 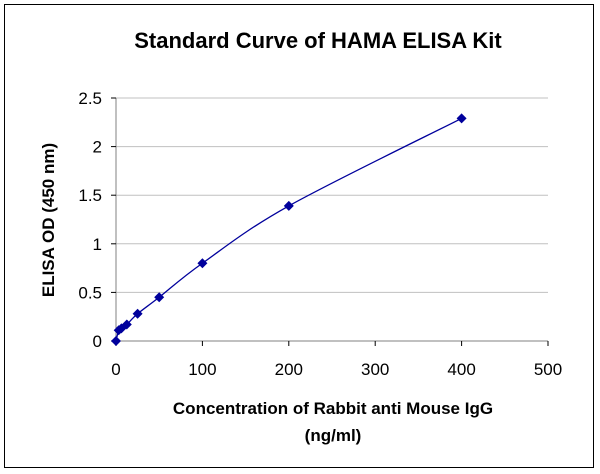 I want to click on x-tick-label: 100, so click(x=202, y=369).